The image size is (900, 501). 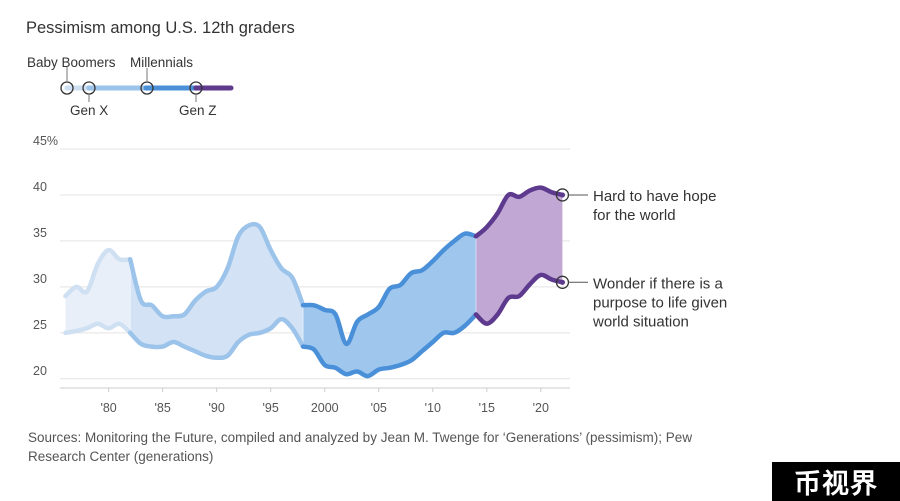 What do you see at coordinates (519, 299) in the screenshot?
I see `line-purpose-gen-z` at bounding box center [519, 299].